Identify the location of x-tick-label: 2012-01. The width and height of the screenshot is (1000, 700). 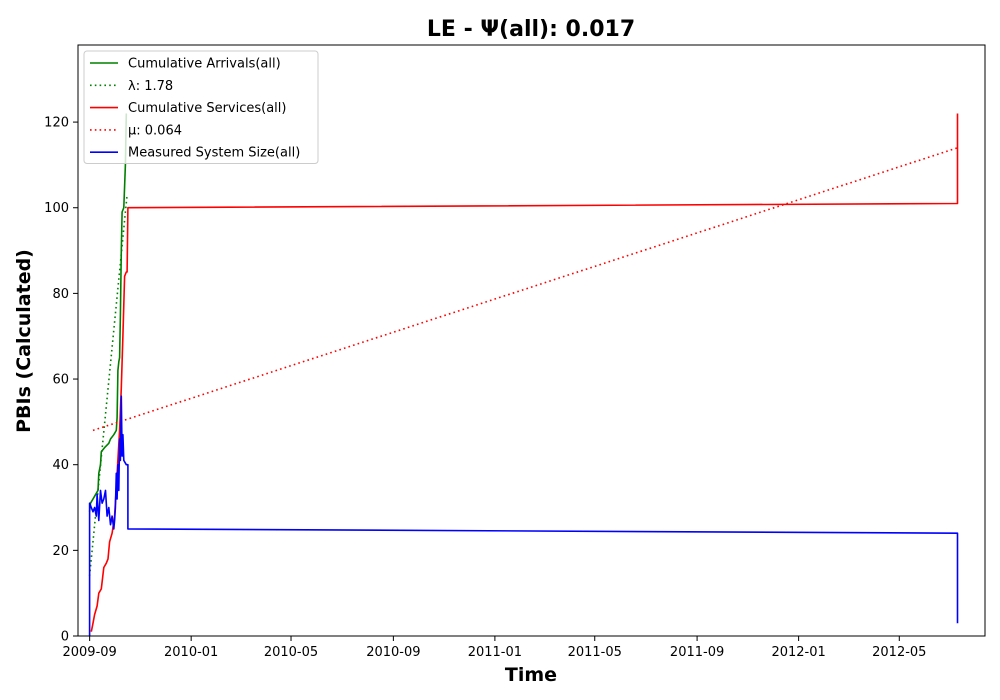
(798, 652).